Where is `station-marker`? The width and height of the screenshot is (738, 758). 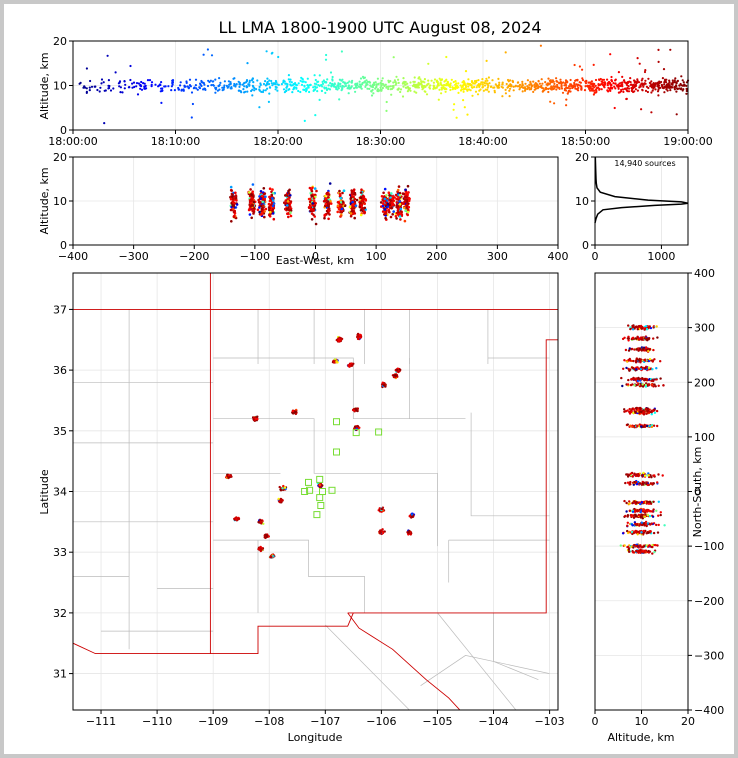 station-marker is located at coordinates (356, 433).